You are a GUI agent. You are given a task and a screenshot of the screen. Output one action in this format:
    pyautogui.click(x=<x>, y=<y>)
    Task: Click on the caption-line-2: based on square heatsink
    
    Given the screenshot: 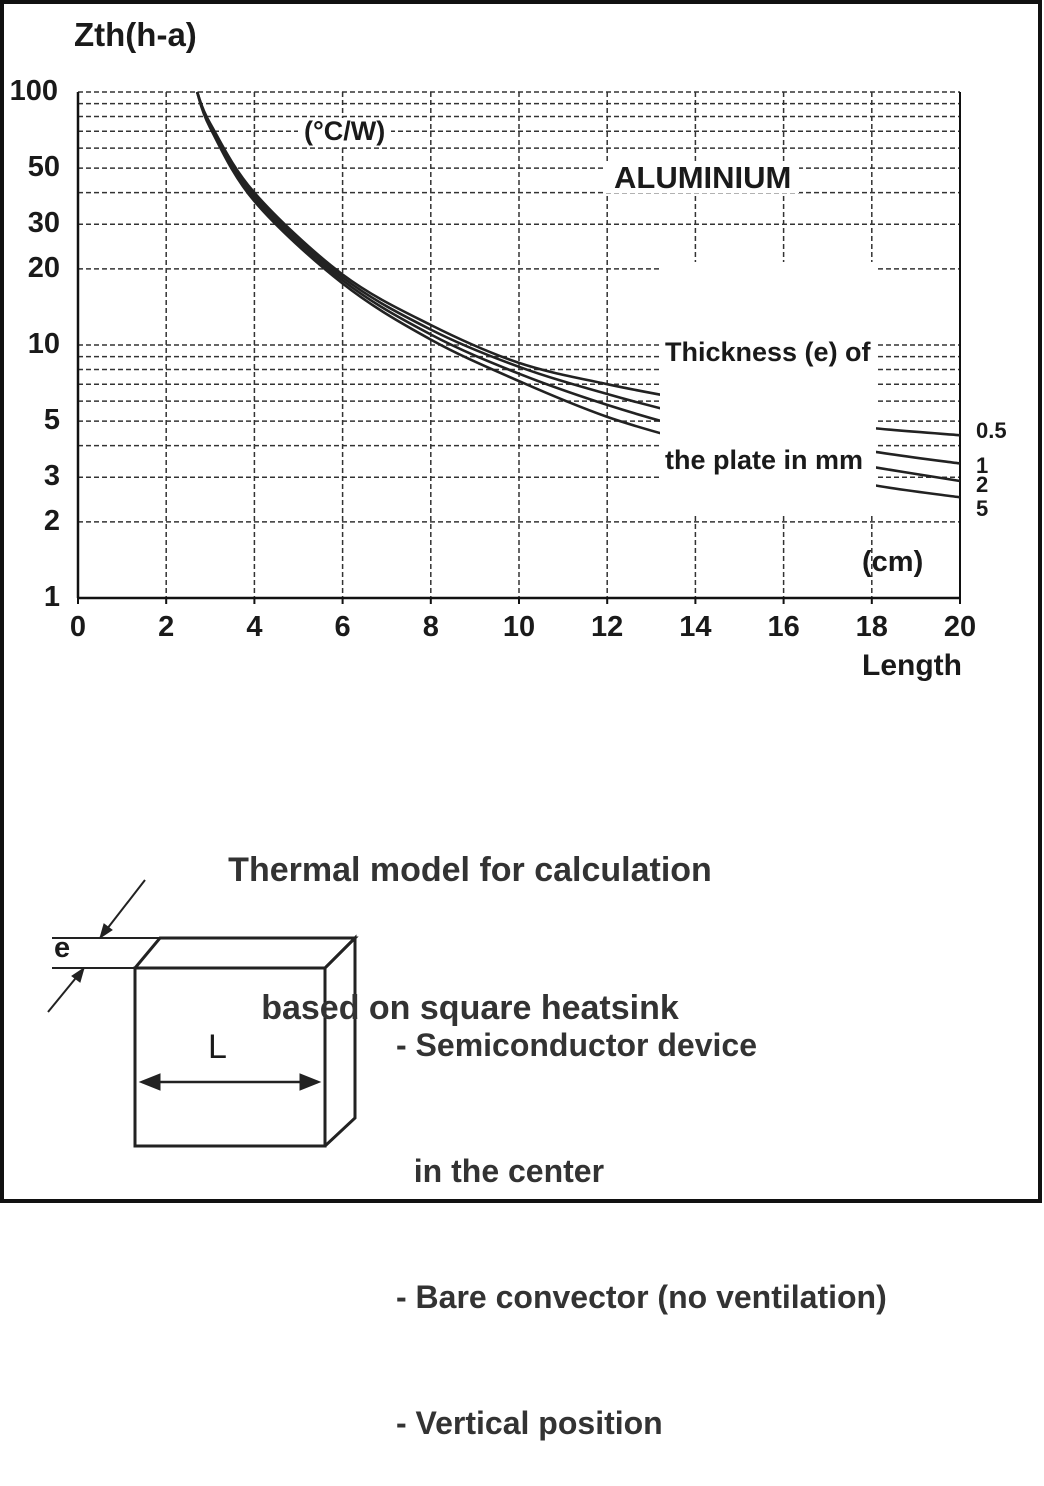 What is the action you would take?
    pyautogui.click(x=470, y=1008)
    